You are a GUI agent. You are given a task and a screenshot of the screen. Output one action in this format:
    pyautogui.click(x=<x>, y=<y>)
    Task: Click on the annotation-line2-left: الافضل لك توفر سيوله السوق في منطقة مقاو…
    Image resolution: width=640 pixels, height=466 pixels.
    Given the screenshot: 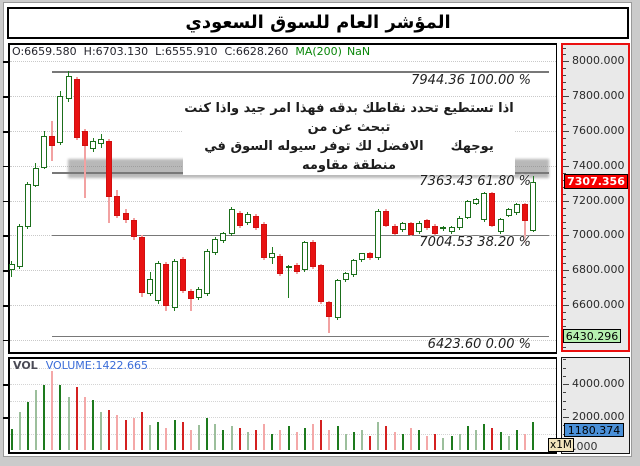 What is the action you would take?
    pyautogui.click(x=314, y=156)
    